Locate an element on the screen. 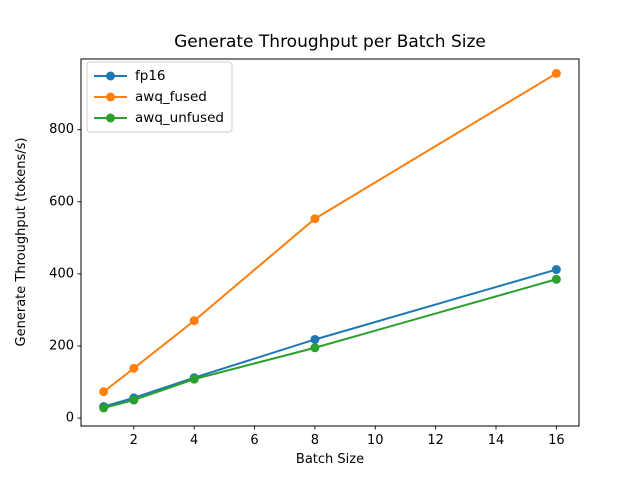 The height and width of the screenshot is (480, 640). y-axis-ticks: 0 200 400 600 800 is located at coordinates (65, 274).